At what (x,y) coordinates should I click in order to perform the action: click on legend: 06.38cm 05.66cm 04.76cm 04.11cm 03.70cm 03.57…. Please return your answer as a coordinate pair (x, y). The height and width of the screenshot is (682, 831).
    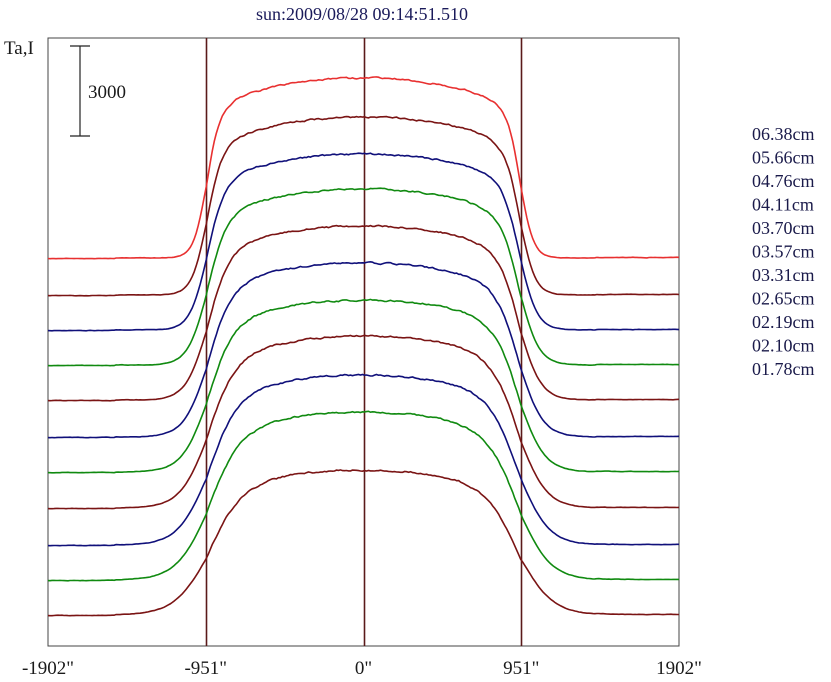
    Looking at the image, I should click on (783, 251).